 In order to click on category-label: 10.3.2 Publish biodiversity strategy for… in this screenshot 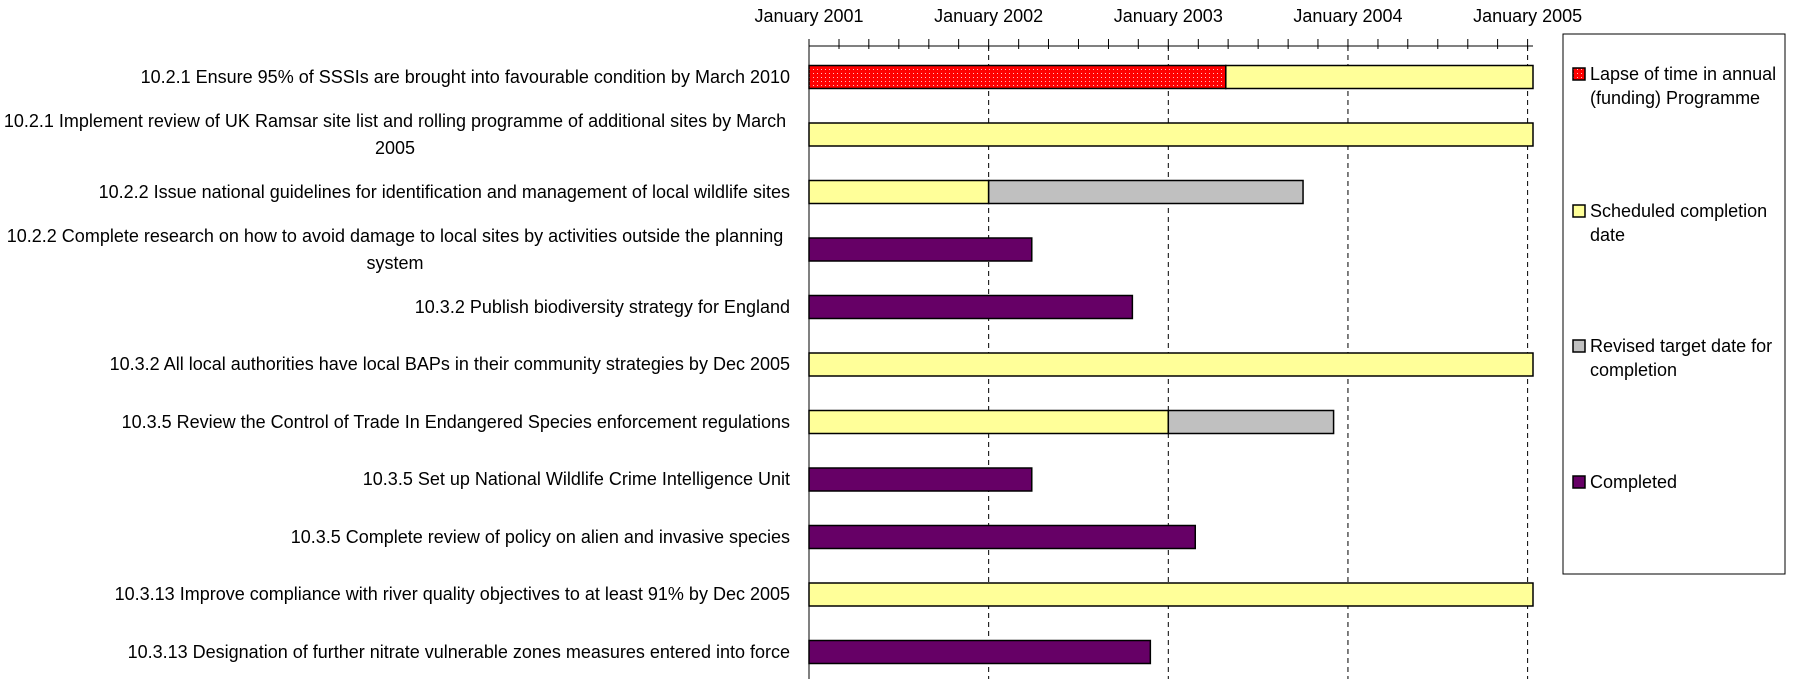, I will do `click(395, 307)`.